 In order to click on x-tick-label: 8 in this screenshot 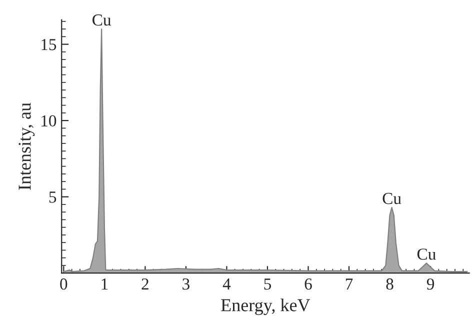, I will do `click(390, 284)`.